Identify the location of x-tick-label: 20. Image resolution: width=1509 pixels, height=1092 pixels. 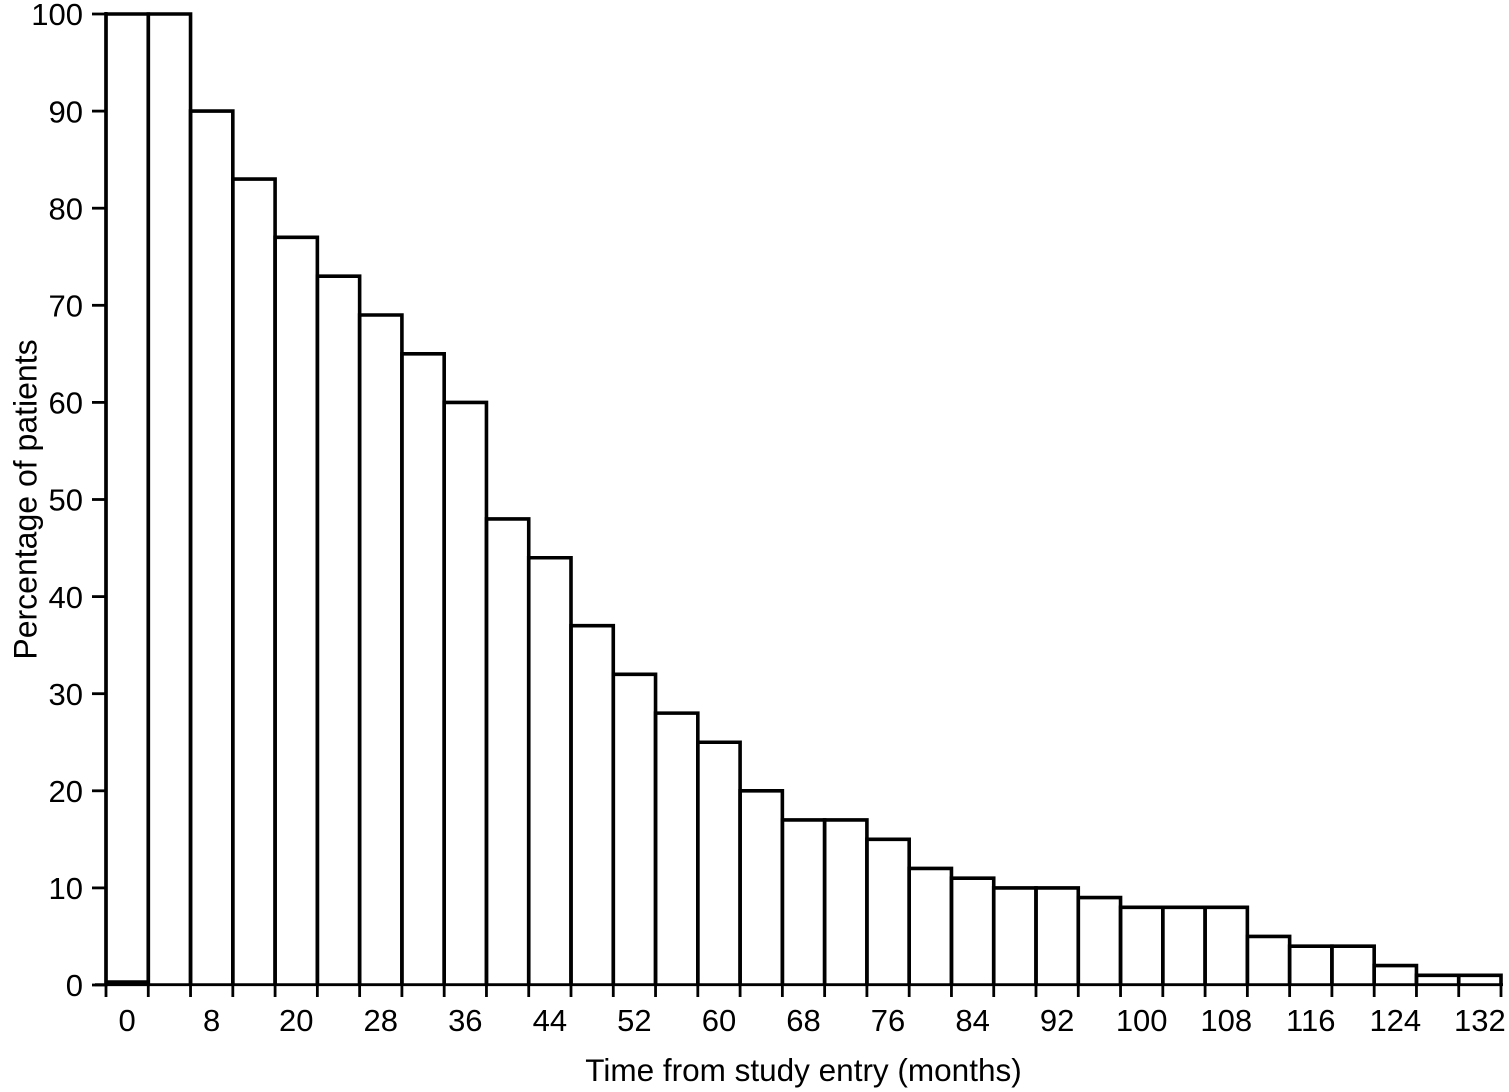
(296, 1020).